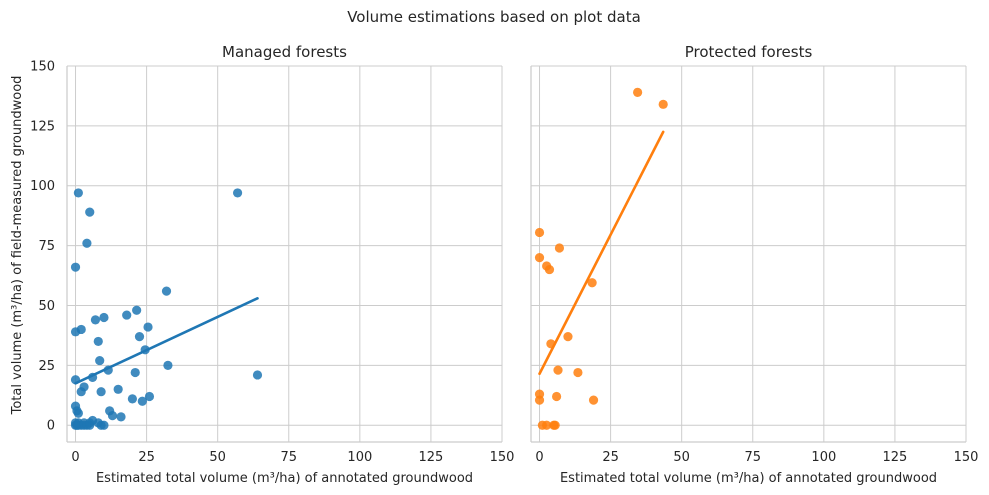  I want to click on scatter-points-managed, so click(166, 309).